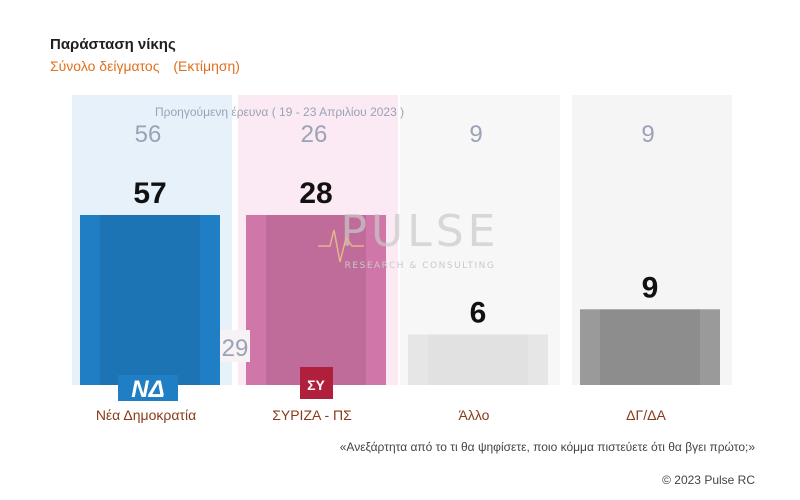 This screenshot has height=500, width=800. I want to click on subtitle-estimate: (Εκτίμηση), so click(206, 66).